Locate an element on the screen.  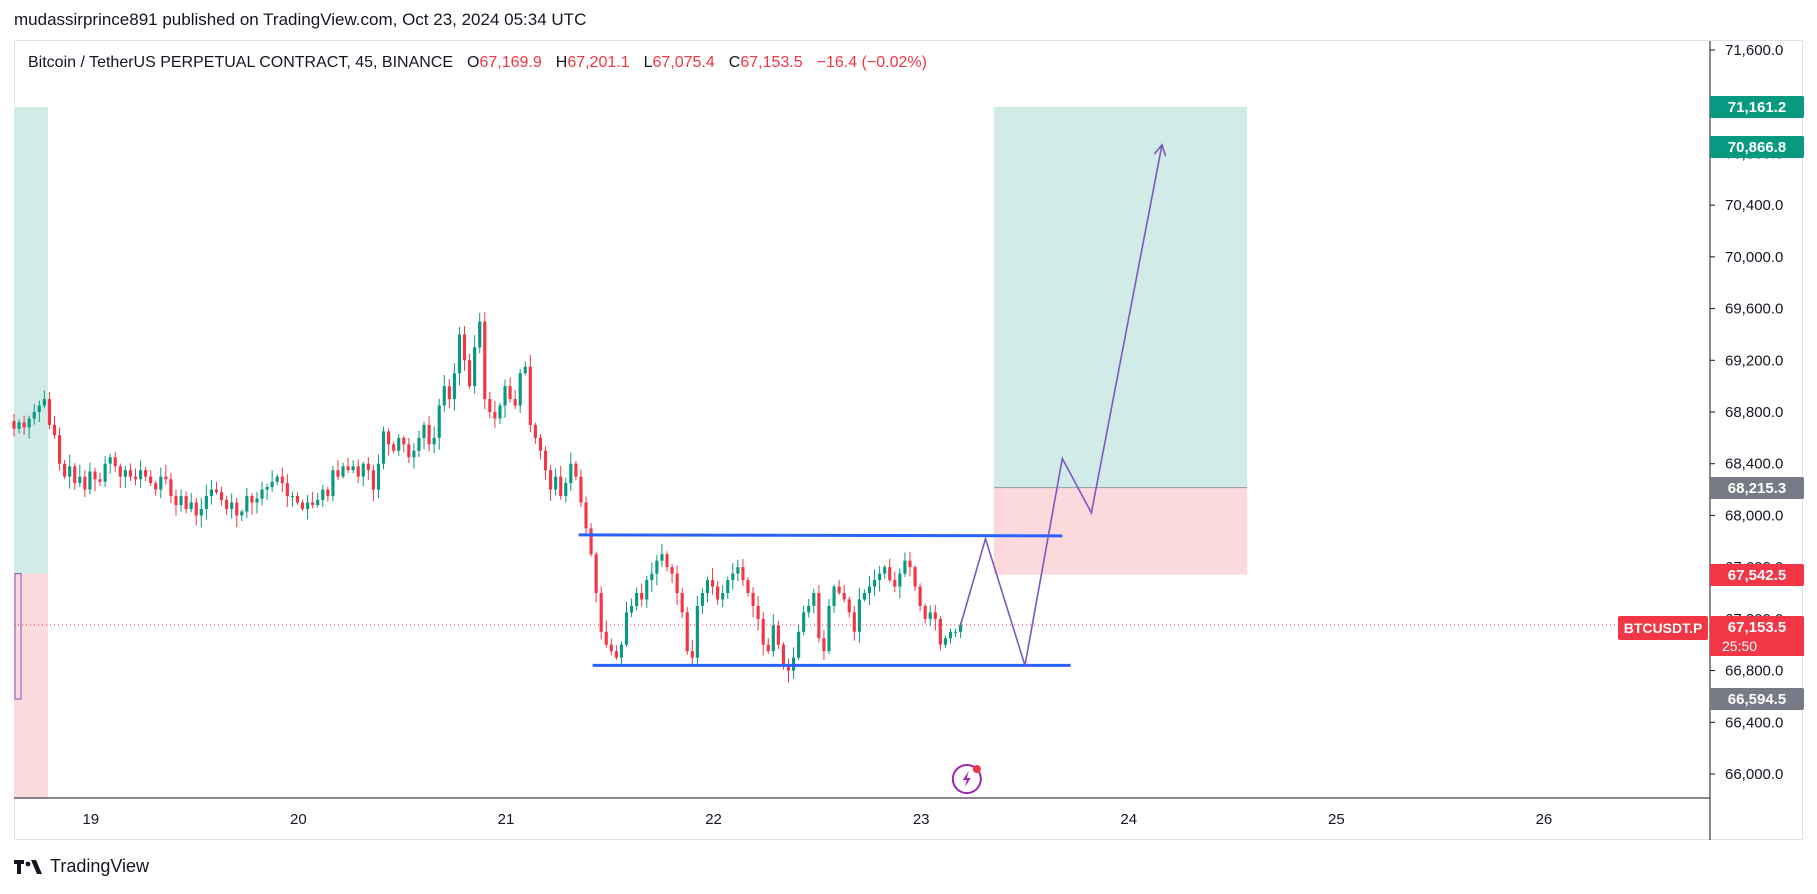
lightning-bolt is located at coordinates (966, 779).